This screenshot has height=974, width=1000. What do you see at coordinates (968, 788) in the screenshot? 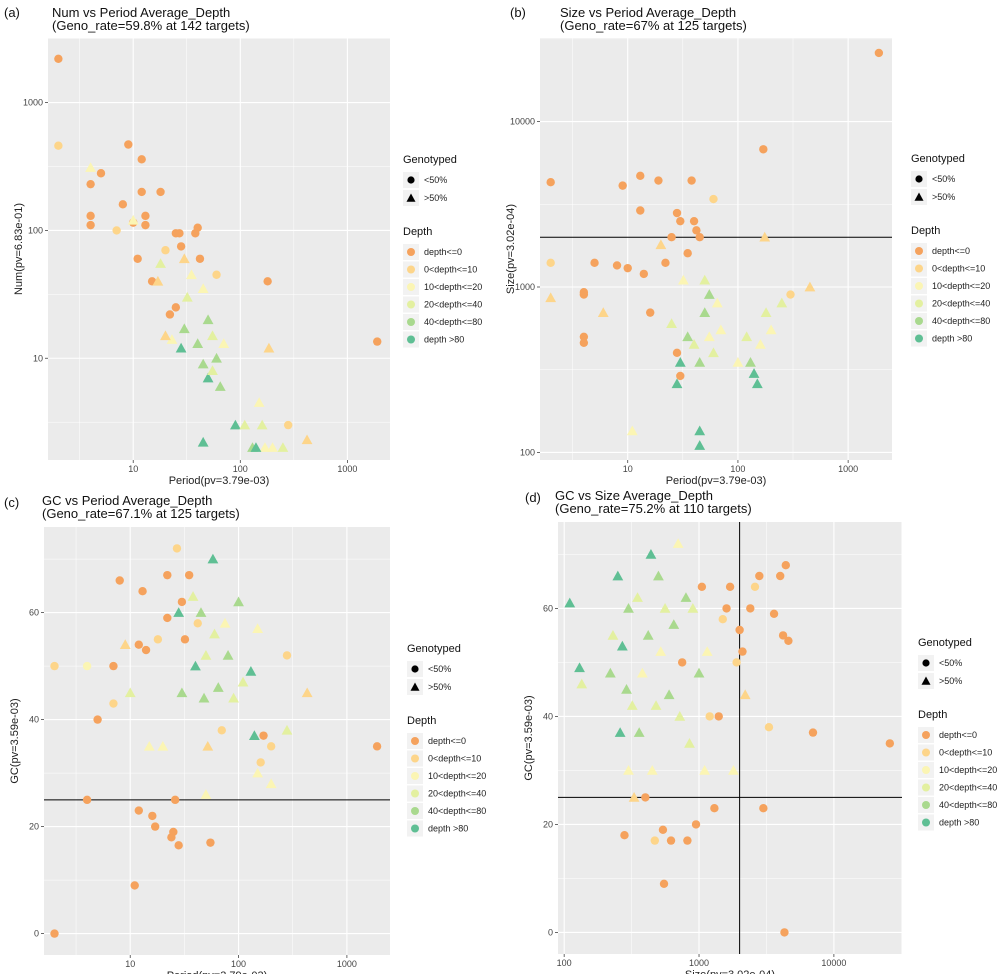
I see `legend-label: 20<depth<=40` at bounding box center [968, 788].